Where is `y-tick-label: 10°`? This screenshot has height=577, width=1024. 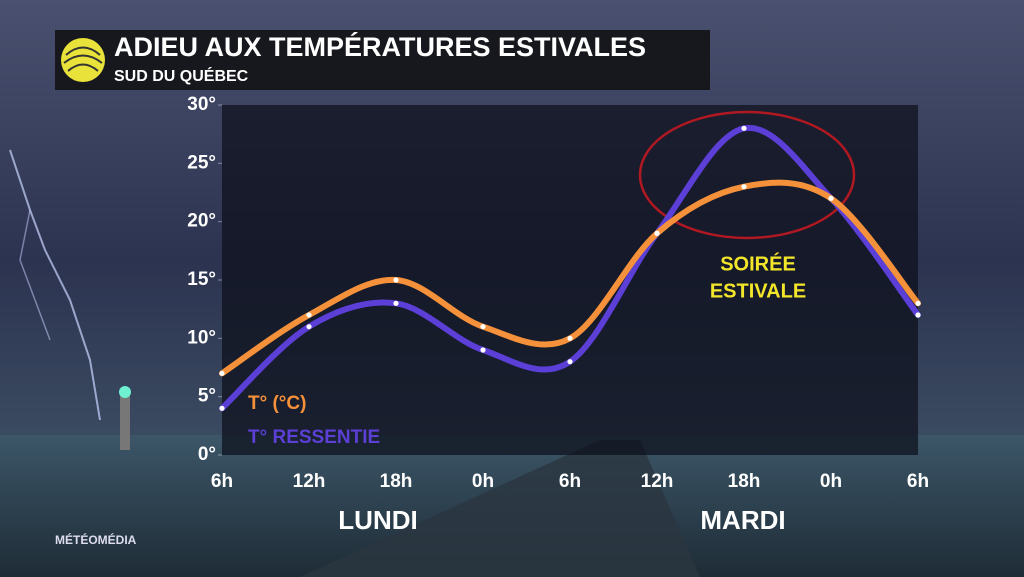
y-tick-label: 10° is located at coordinates (201, 337).